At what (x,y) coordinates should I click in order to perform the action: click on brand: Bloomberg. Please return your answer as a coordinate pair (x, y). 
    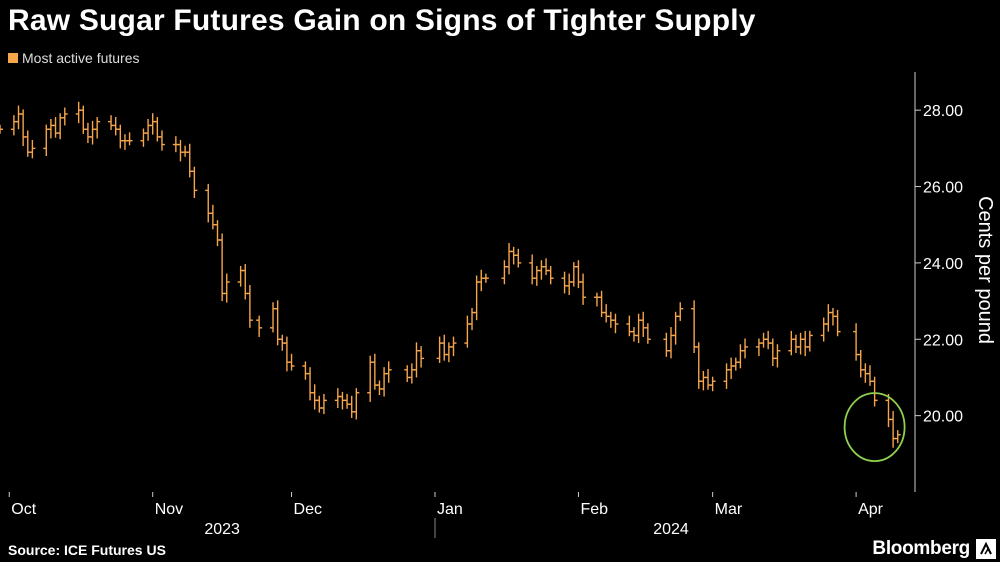
    Looking at the image, I should click on (934, 549).